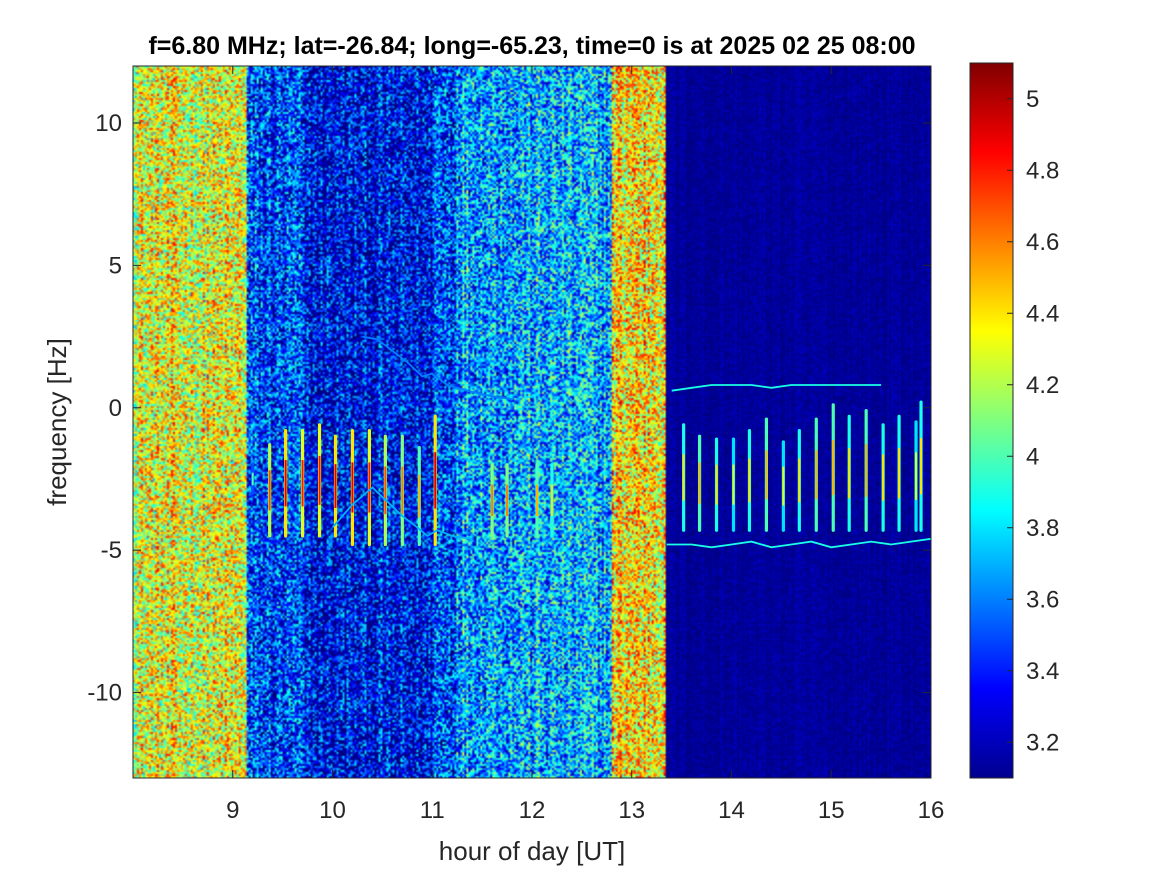 This screenshot has width=1167, height=875. What do you see at coordinates (1032, 456) in the screenshot?
I see `colorbar-tick-label: 4` at bounding box center [1032, 456].